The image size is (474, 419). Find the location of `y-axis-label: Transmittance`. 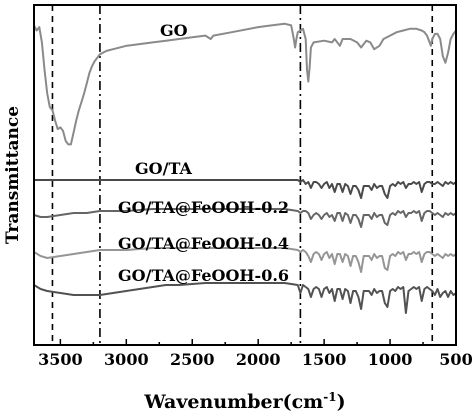

y-axis-label: Transmittance is located at coordinates (13, 175).